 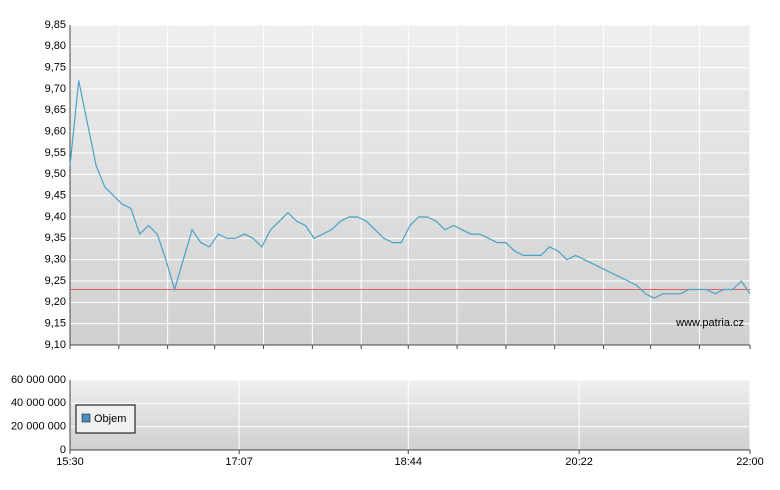 I want to click on y-tick-label: 9,15, so click(x=55, y=324).